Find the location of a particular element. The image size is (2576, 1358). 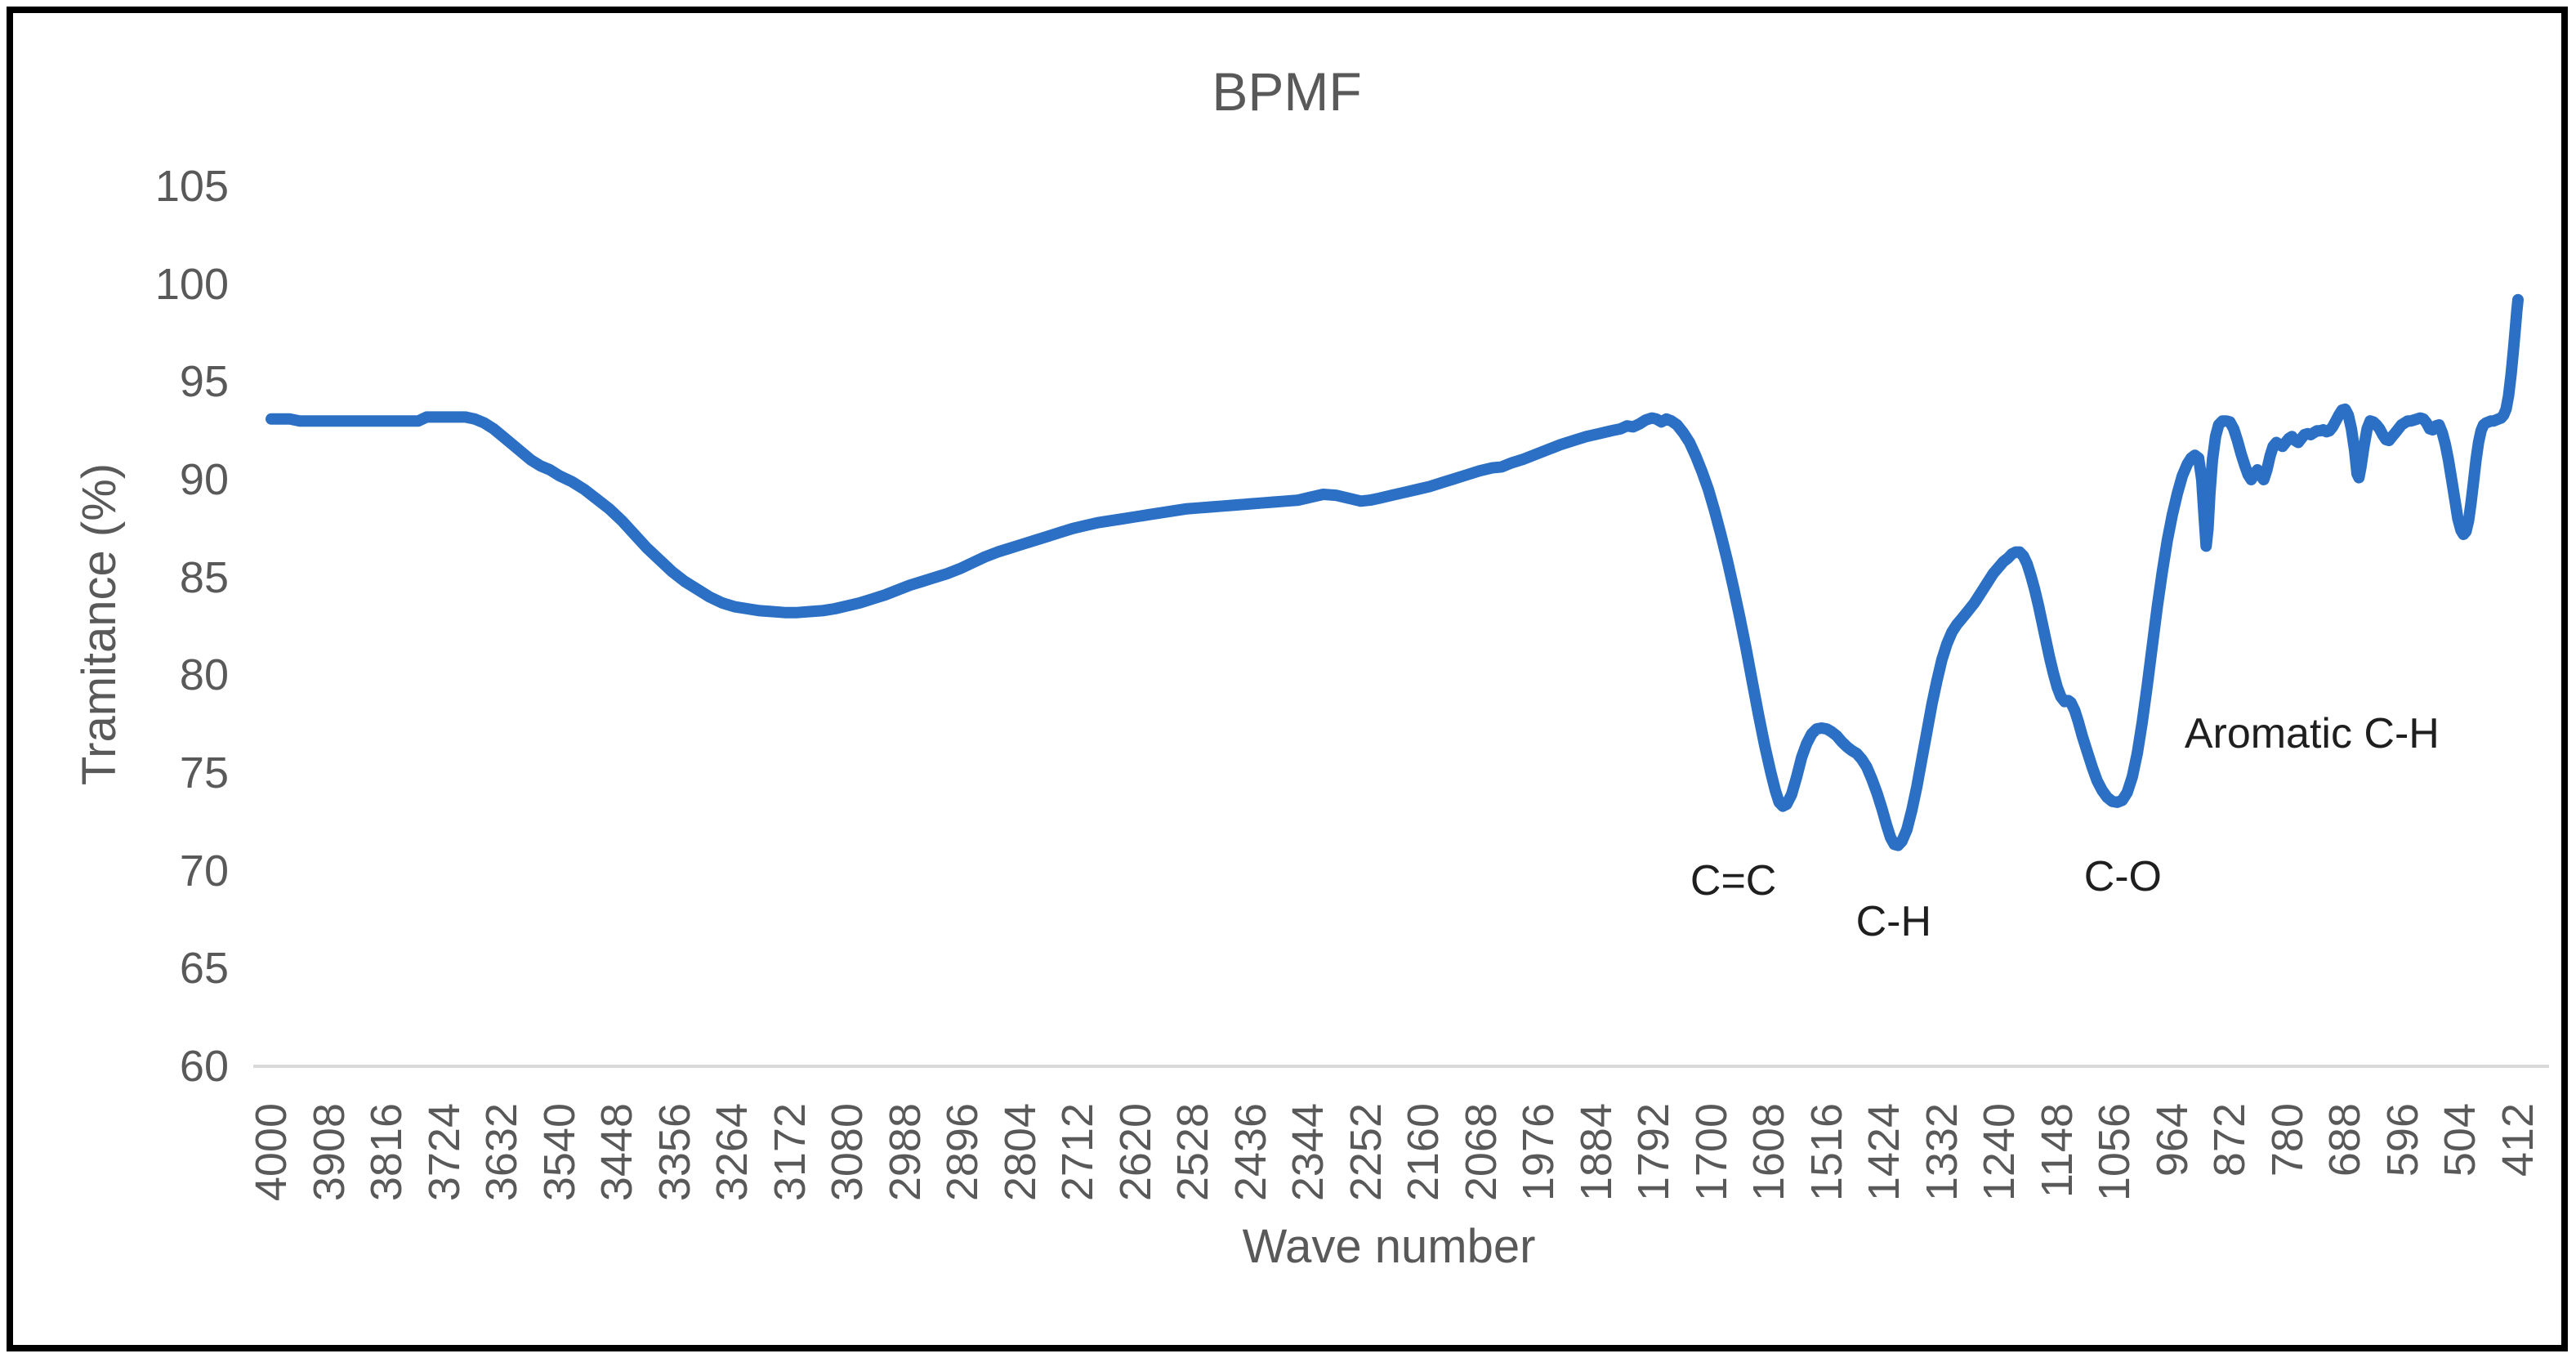

x-tick-label: 2344 is located at coordinates (1308, 1152).